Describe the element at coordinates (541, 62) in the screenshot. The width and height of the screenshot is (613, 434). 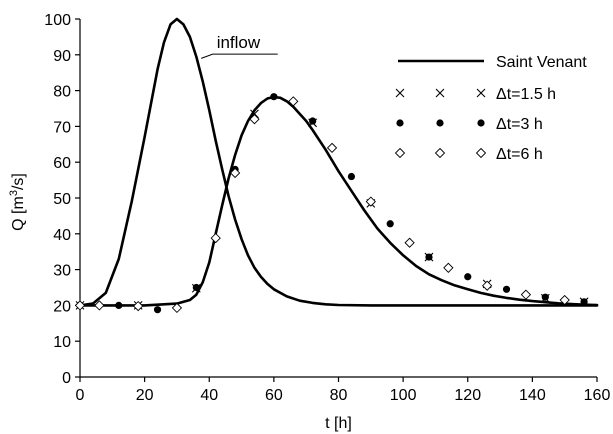
I see `legend-label: Saint Venant` at that location.